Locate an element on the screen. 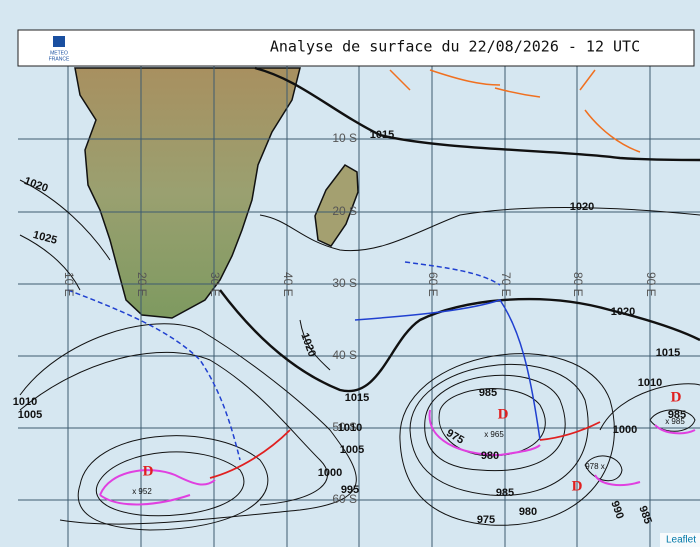  attribution-link: Leaflet is located at coordinates (681, 540).